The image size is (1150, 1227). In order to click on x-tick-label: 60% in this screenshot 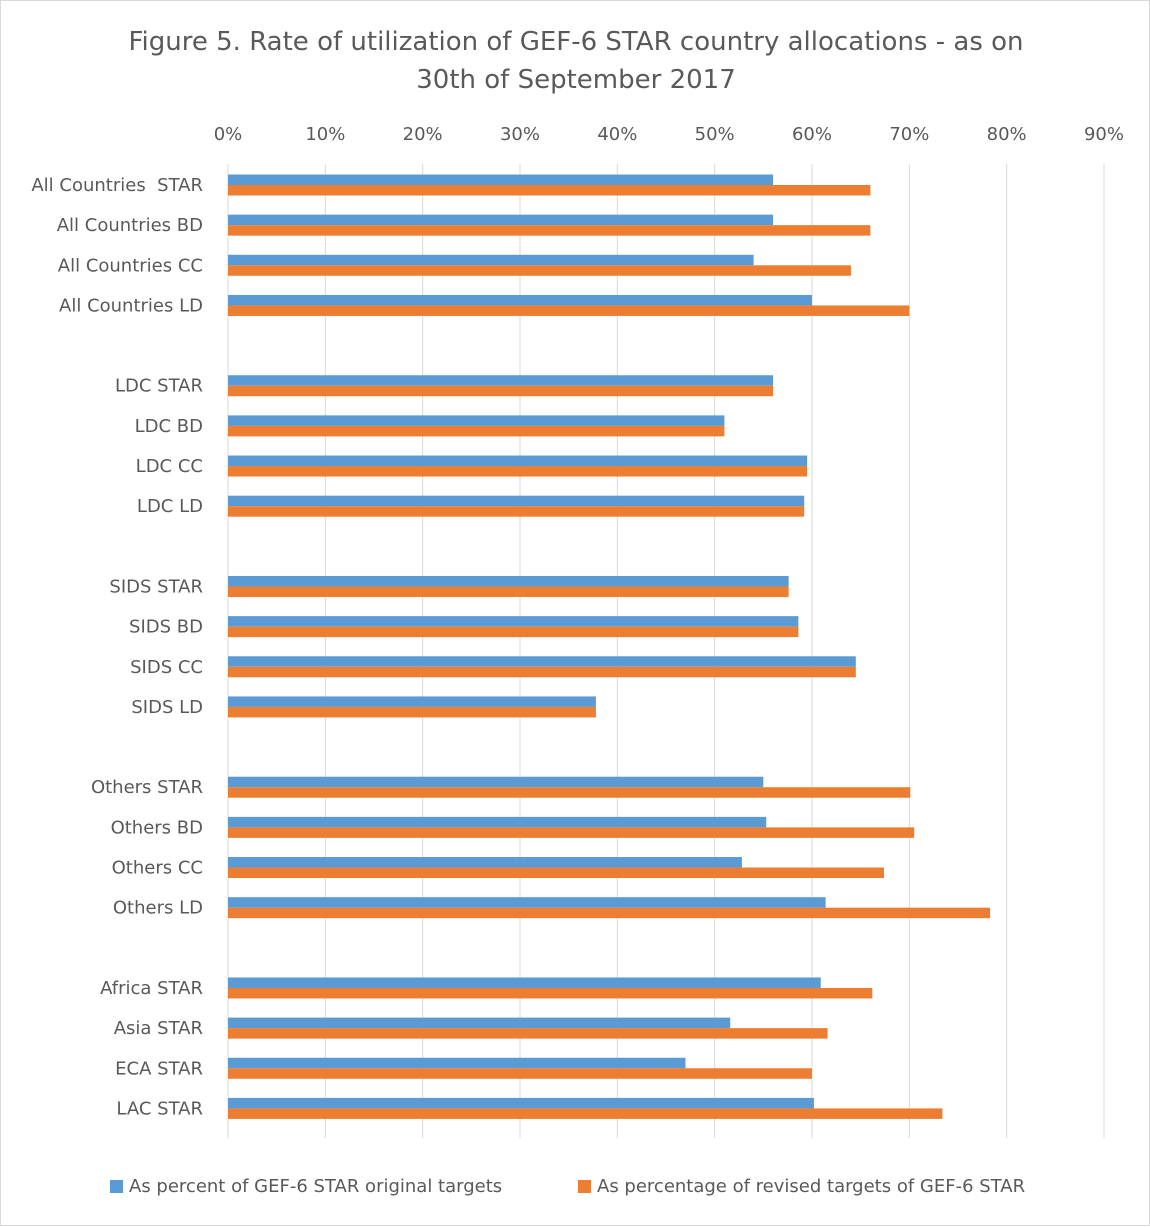, I will do `click(812, 134)`.